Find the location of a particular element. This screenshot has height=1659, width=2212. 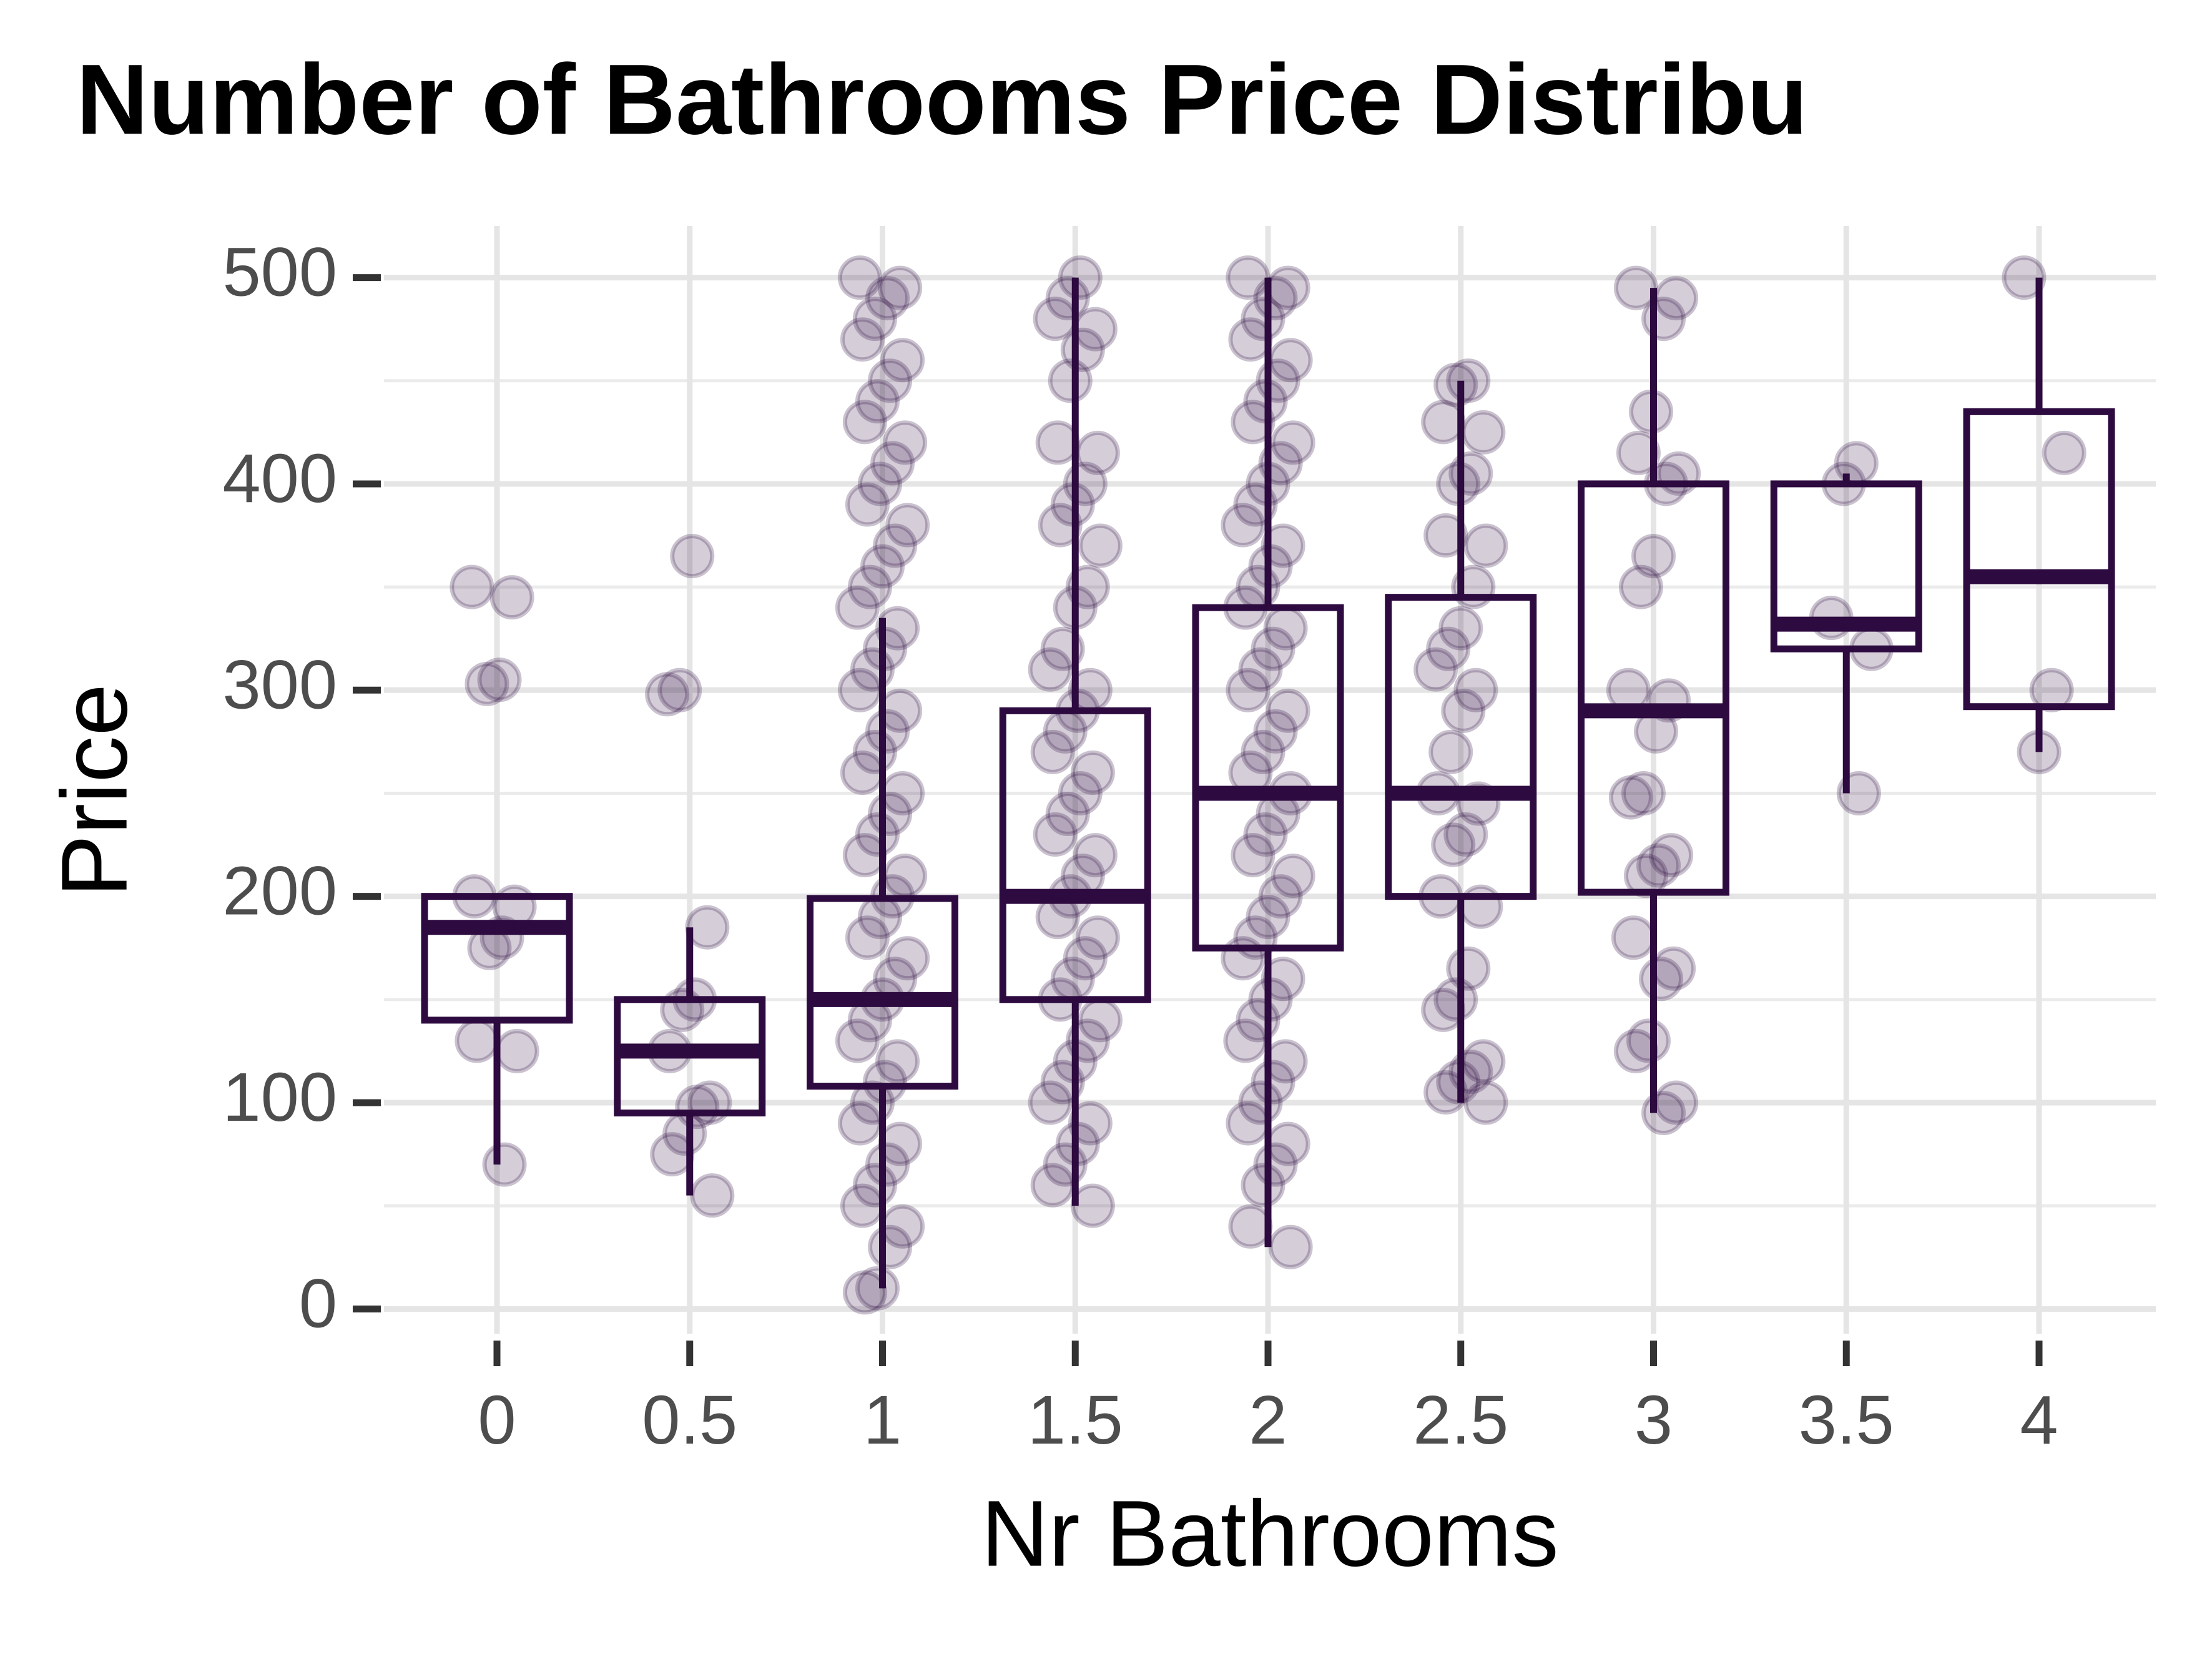

x-tick-label: 2 is located at coordinates (1268, 1420).